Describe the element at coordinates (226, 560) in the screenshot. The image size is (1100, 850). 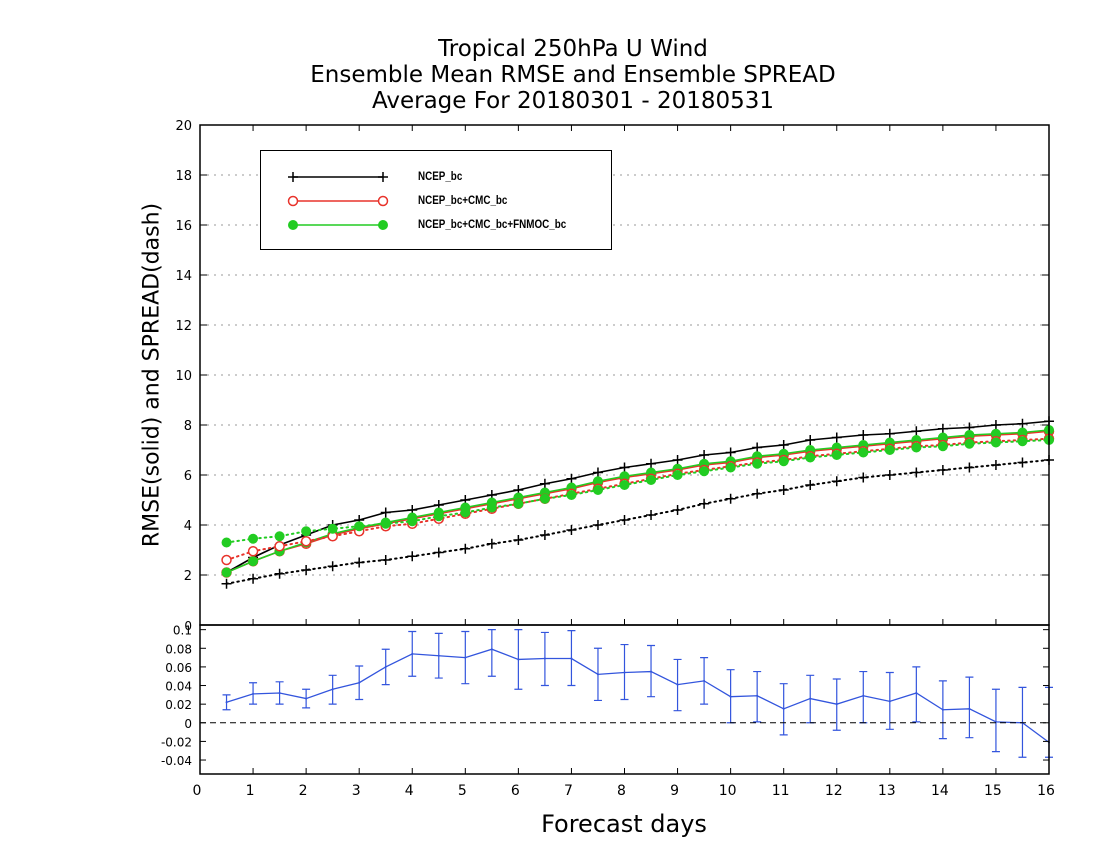
I see `series-5-point` at that location.